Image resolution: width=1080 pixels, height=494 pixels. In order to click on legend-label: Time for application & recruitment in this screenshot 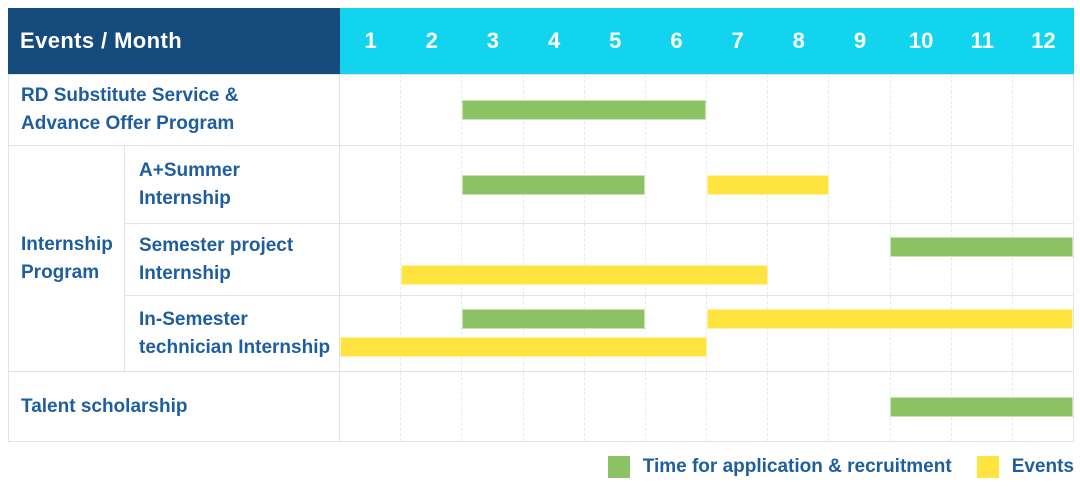, I will do `click(797, 466)`.